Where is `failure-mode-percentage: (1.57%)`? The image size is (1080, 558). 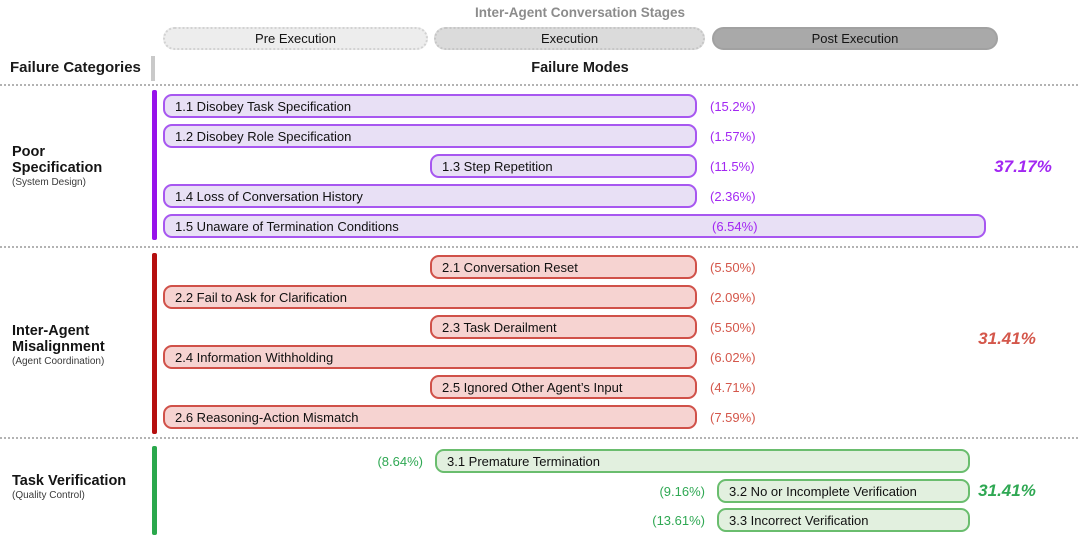 failure-mode-percentage: (1.57%) is located at coordinates (733, 136).